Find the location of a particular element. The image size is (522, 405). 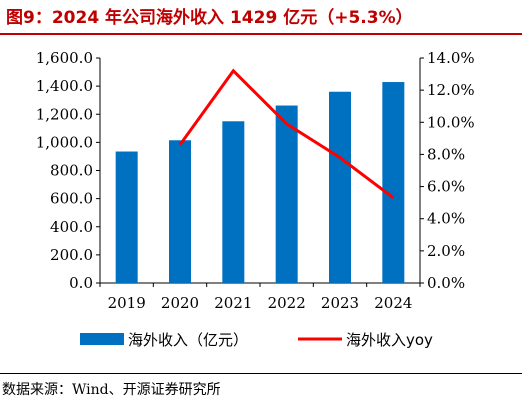

x-tick-label: 2024 is located at coordinates (393, 303).